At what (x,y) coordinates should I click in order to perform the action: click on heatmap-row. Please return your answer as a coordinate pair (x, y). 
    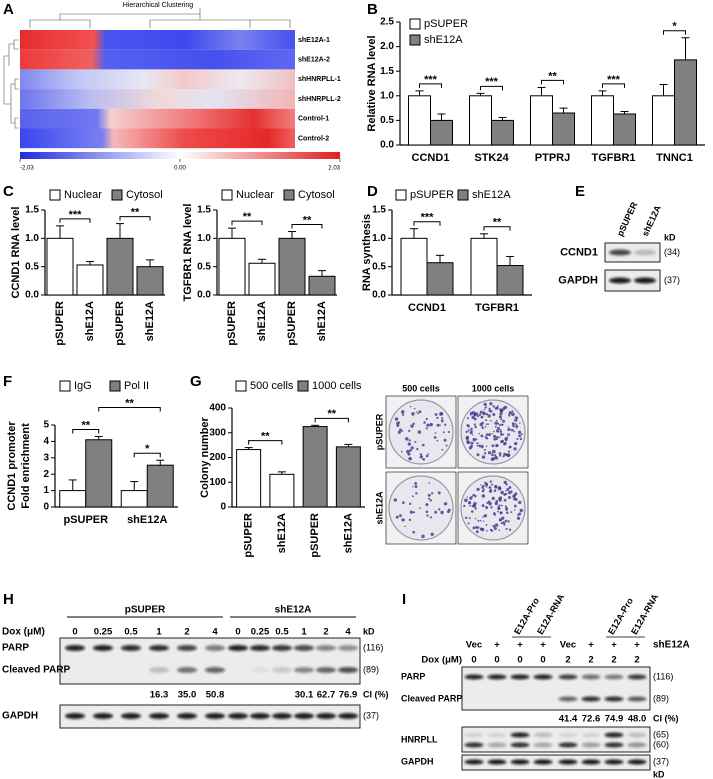
    Looking at the image, I should click on (157, 99).